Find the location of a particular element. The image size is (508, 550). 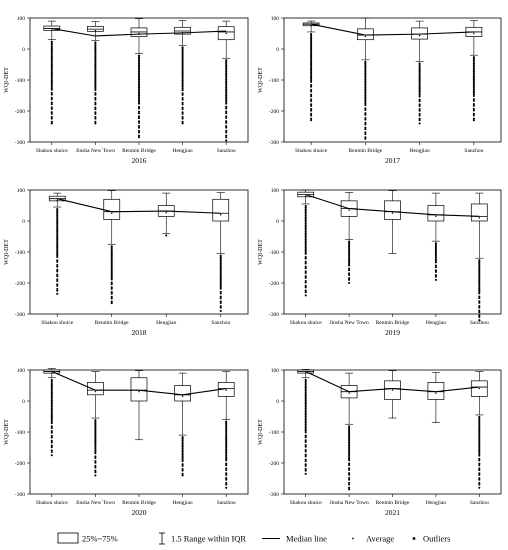

legend-median-label: Median line is located at coordinates (306, 539).